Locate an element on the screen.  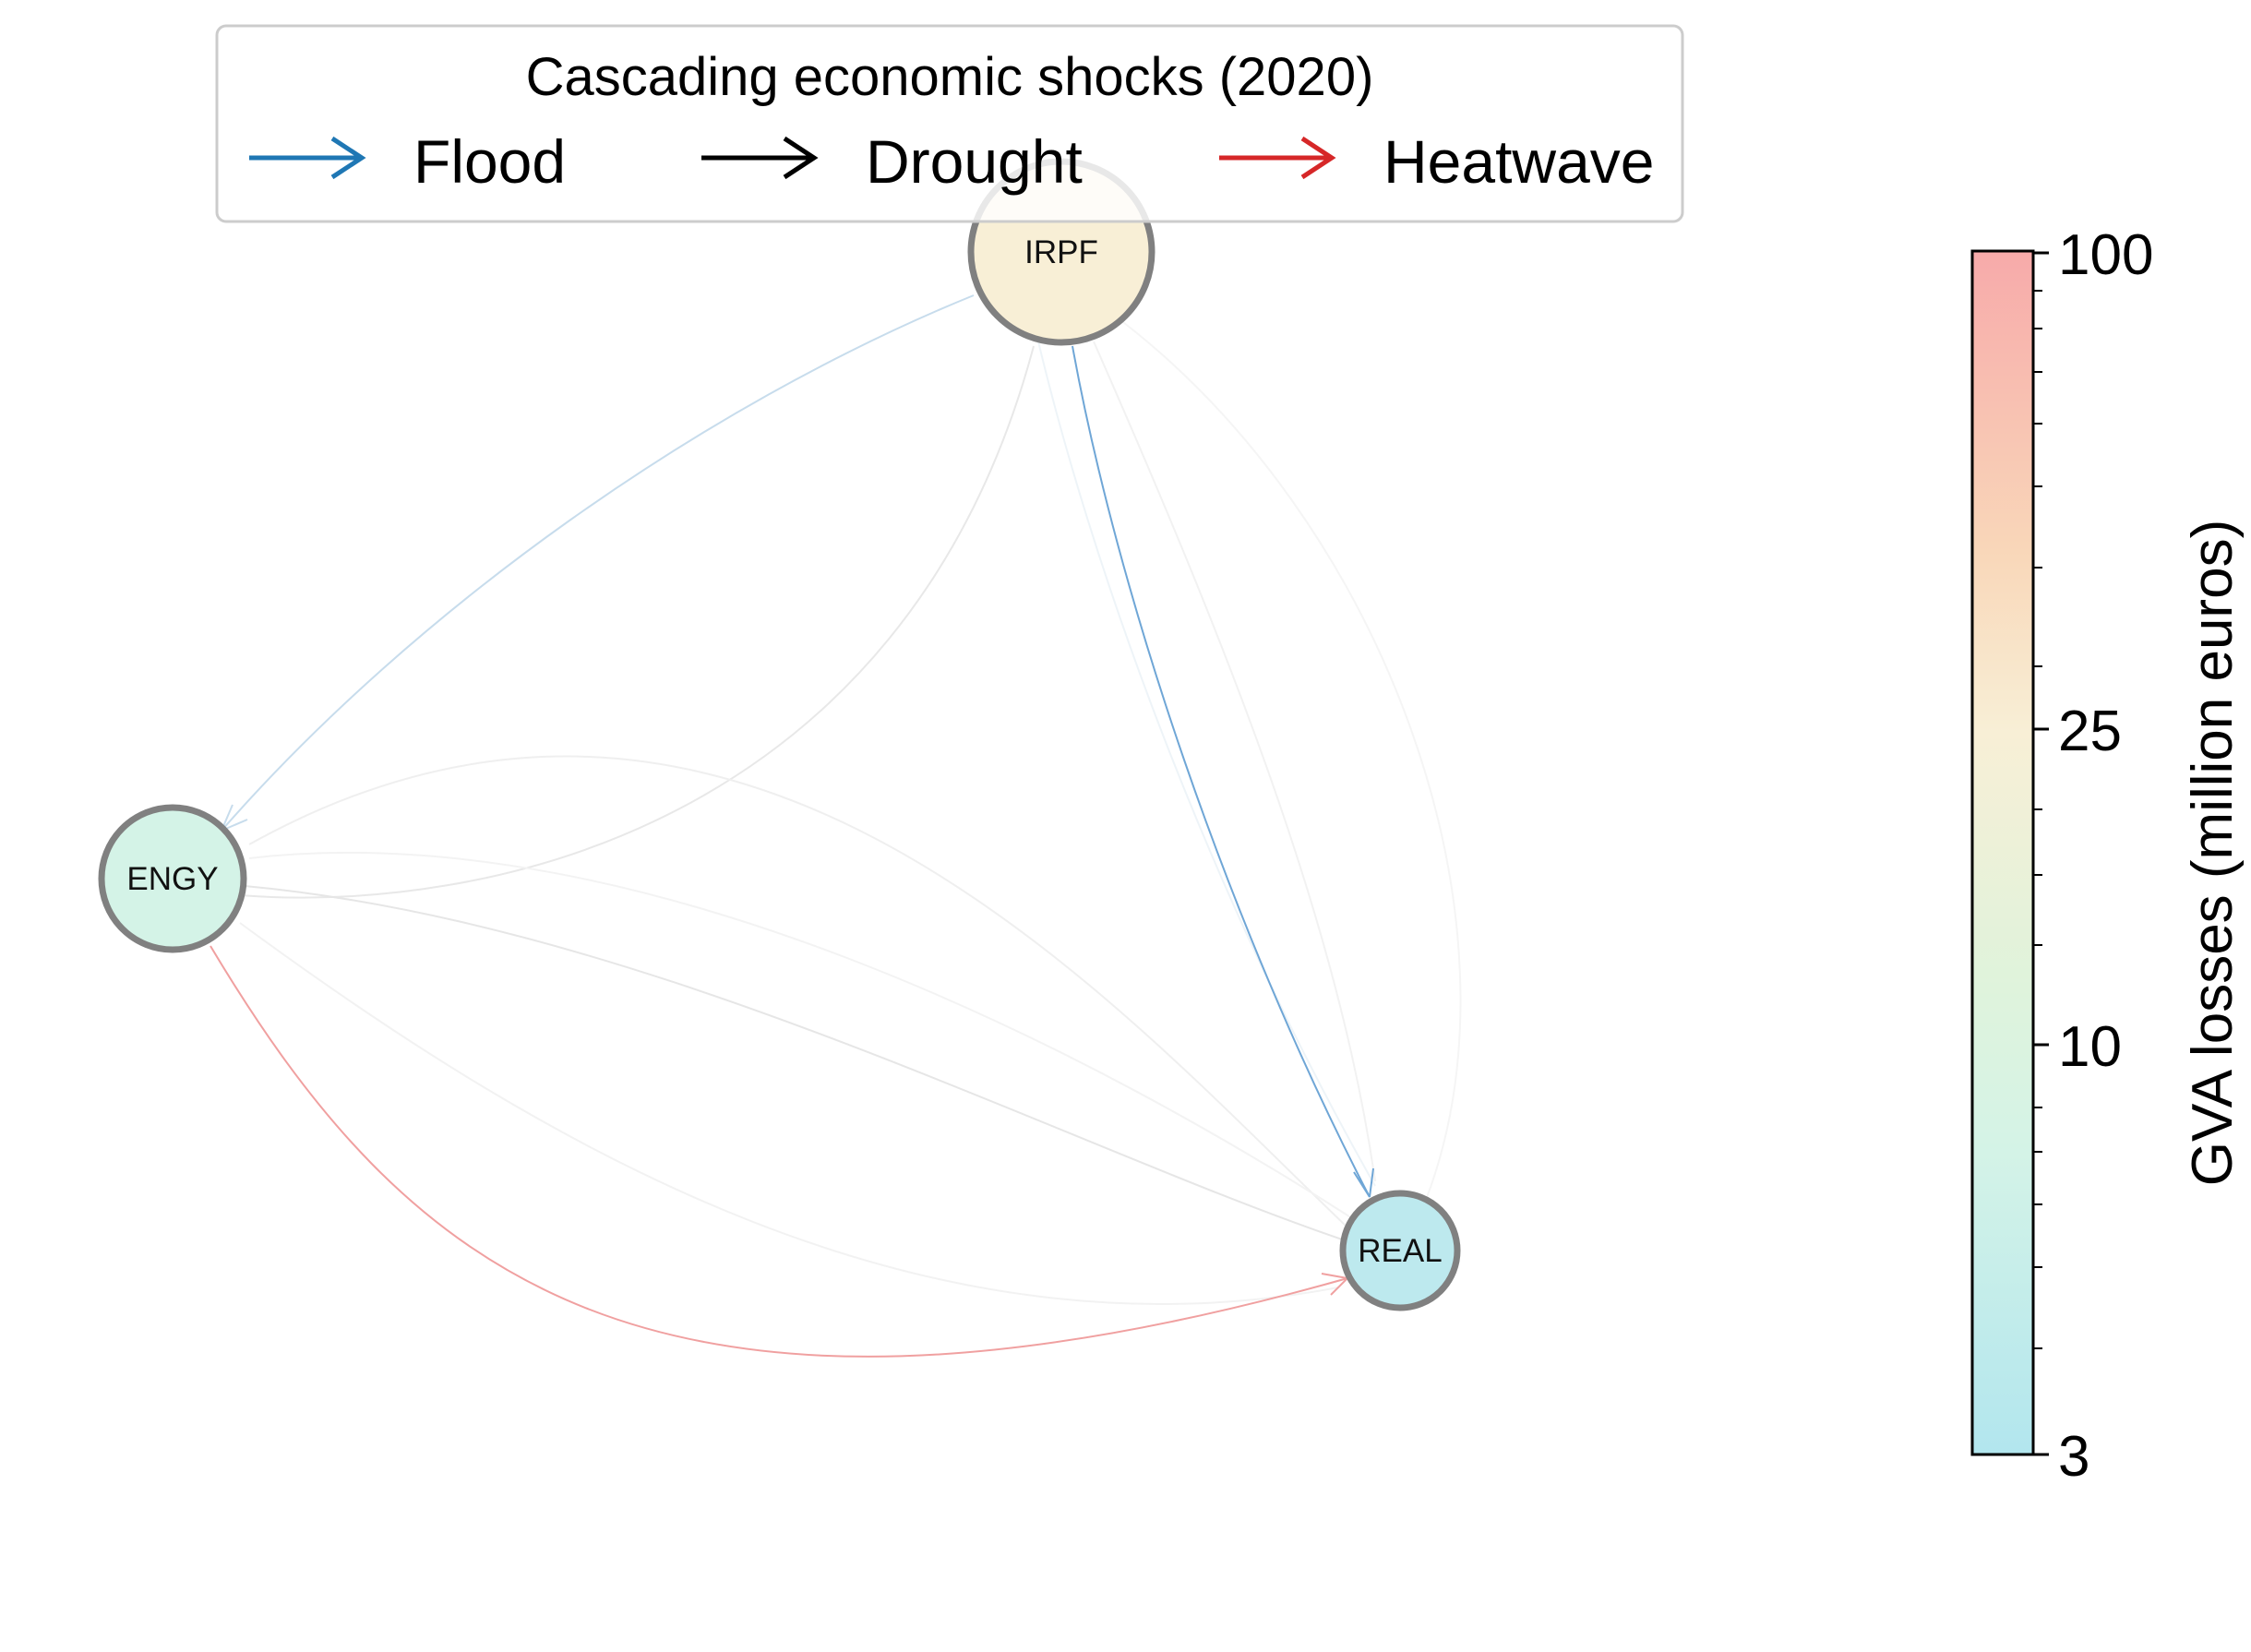
legend-label-heatwave: Heatwave is located at coordinates (1519, 161).